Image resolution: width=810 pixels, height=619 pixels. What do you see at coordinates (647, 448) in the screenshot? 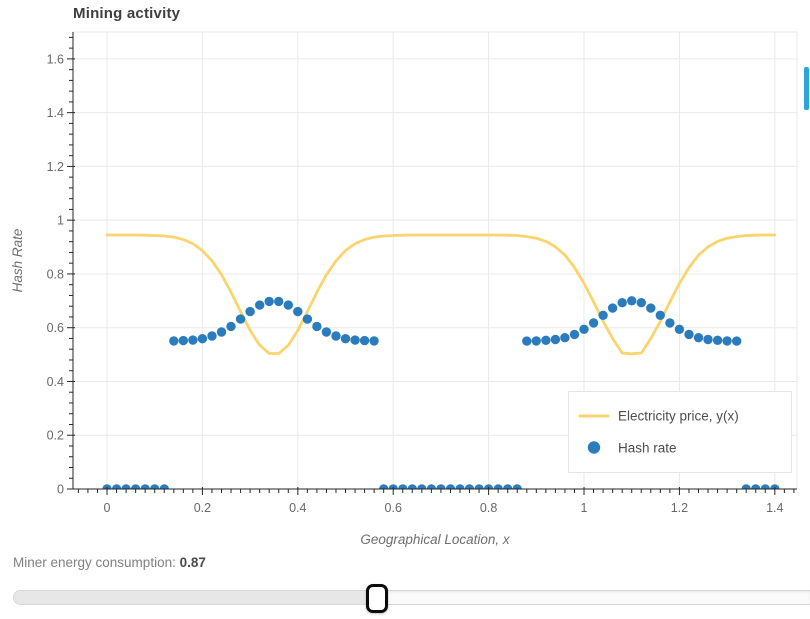
I see `legend-label-hash-rate: Hash rate` at bounding box center [647, 448].